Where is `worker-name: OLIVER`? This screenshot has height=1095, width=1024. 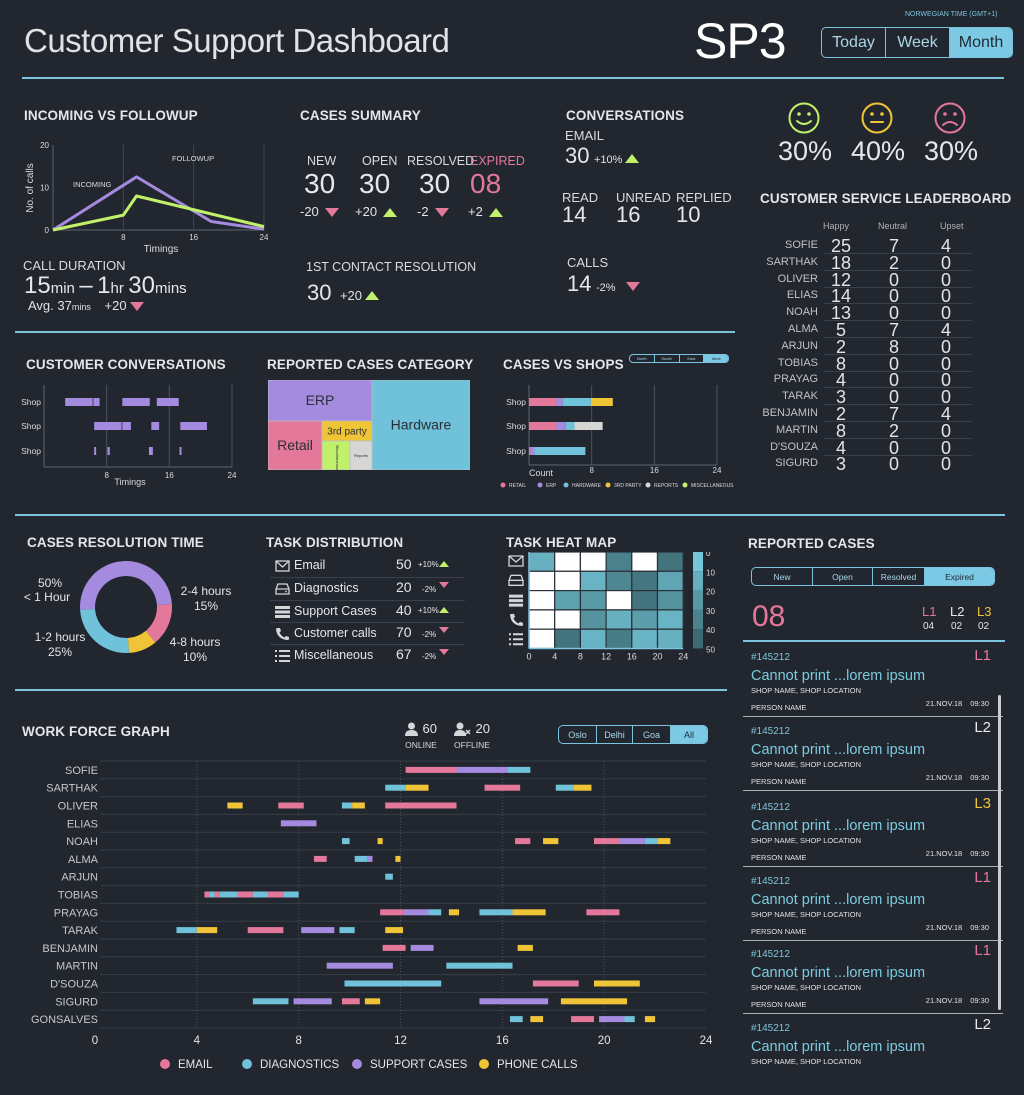
worker-name: OLIVER is located at coordinates (78, 807).